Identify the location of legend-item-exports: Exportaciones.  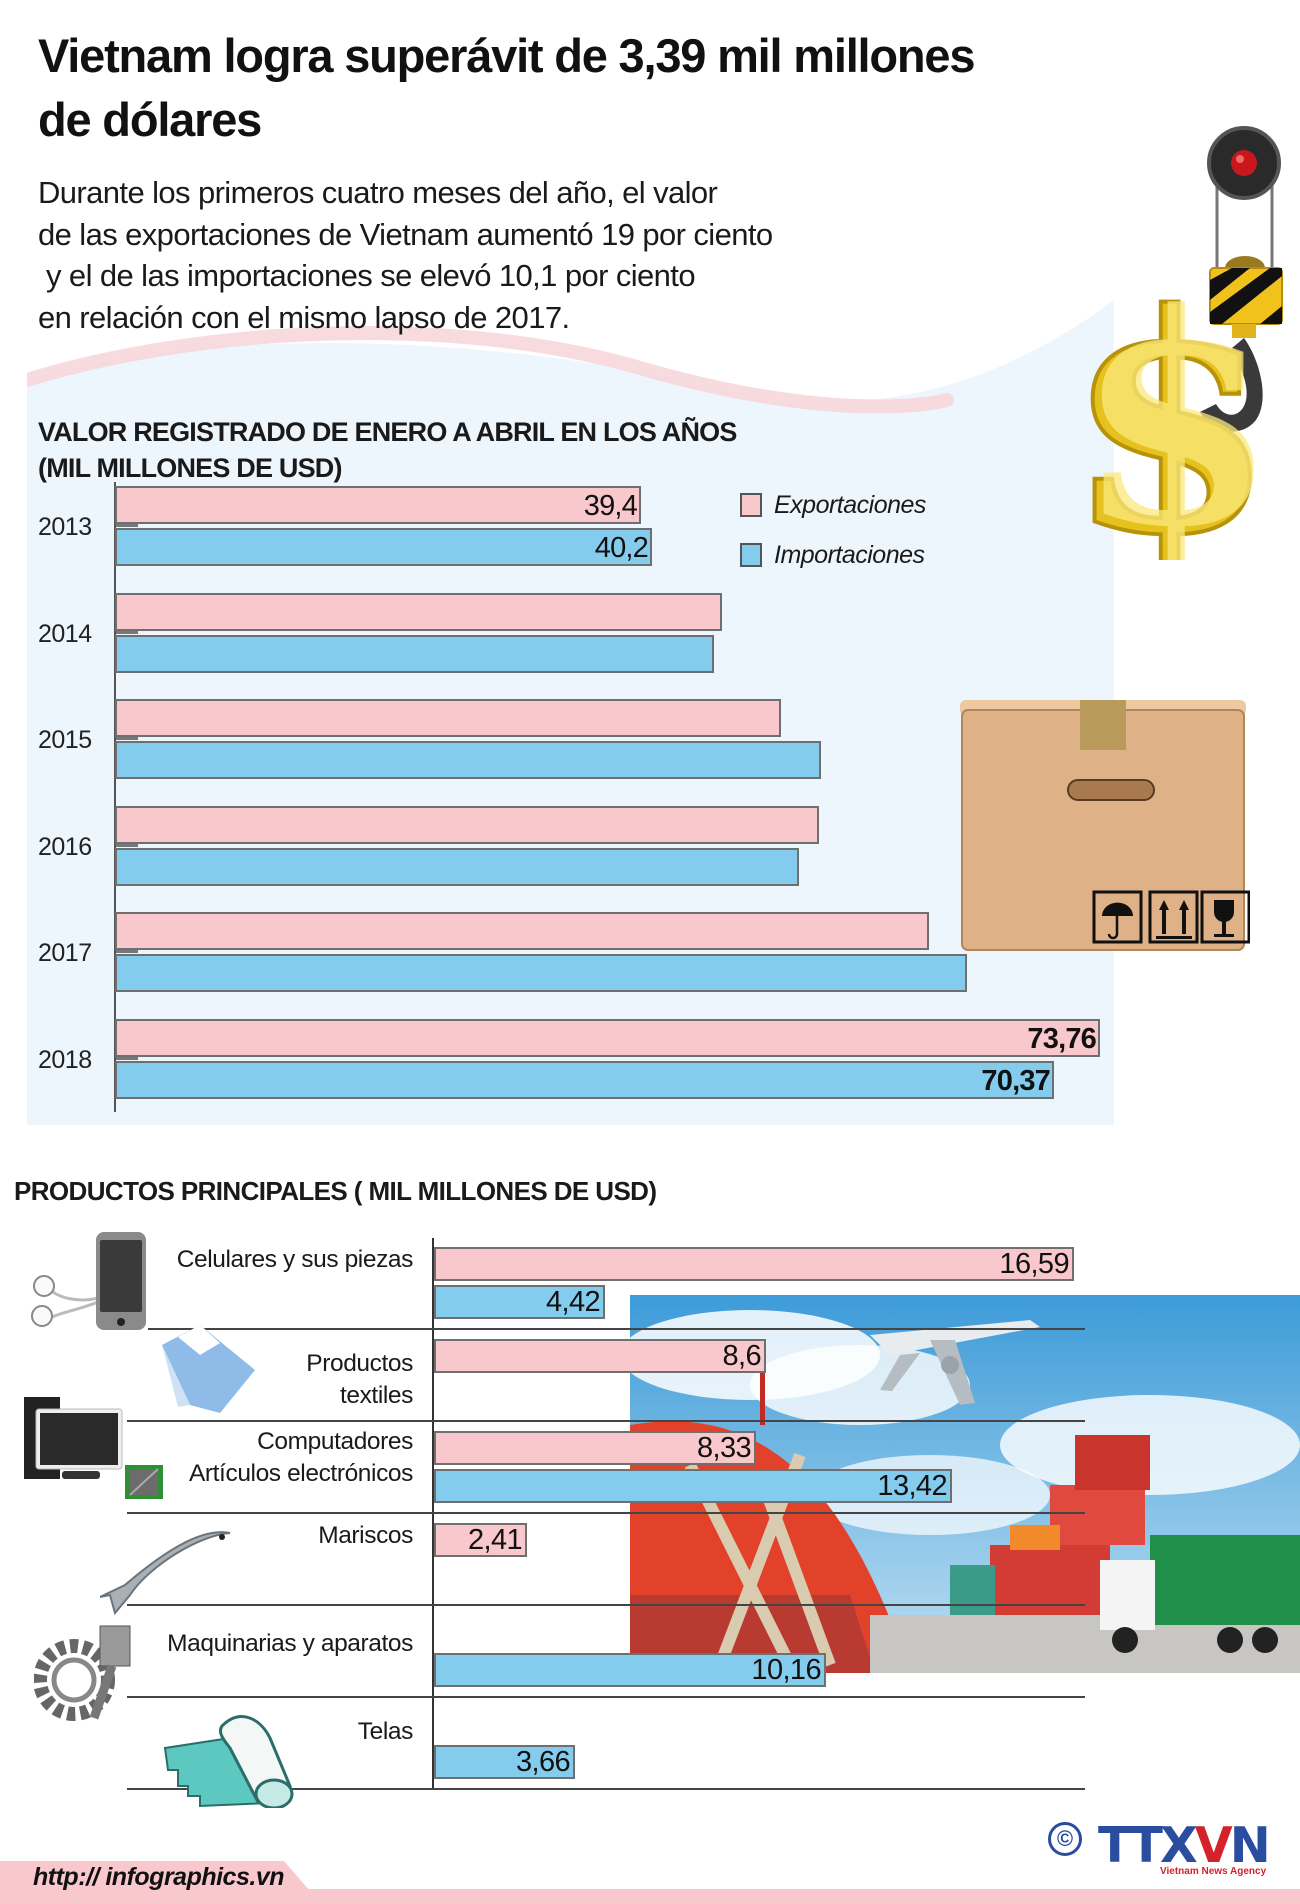
(833, 504).